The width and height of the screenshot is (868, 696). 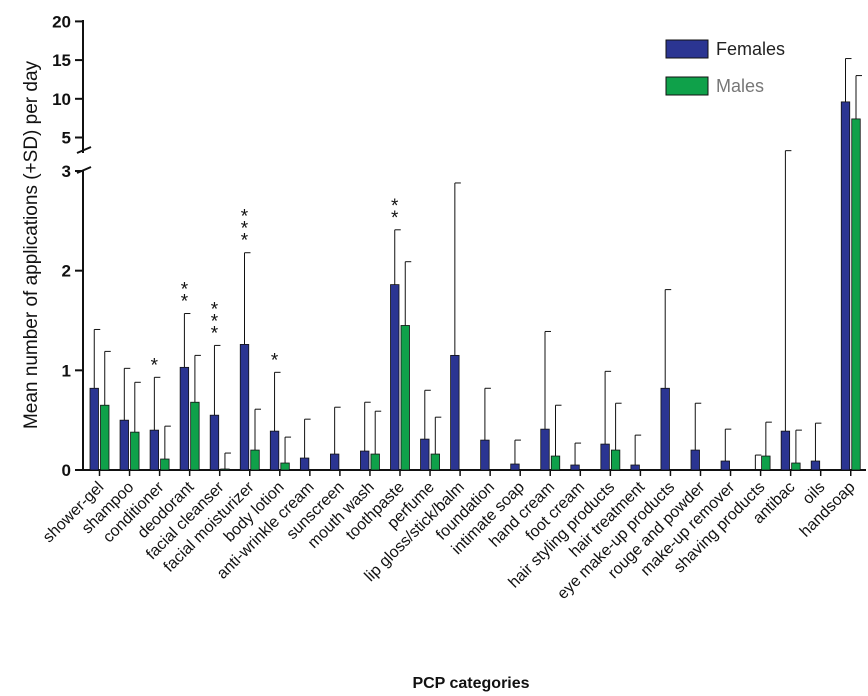 I want to click on legend-label-females: Females, so click(x=750, y=49).